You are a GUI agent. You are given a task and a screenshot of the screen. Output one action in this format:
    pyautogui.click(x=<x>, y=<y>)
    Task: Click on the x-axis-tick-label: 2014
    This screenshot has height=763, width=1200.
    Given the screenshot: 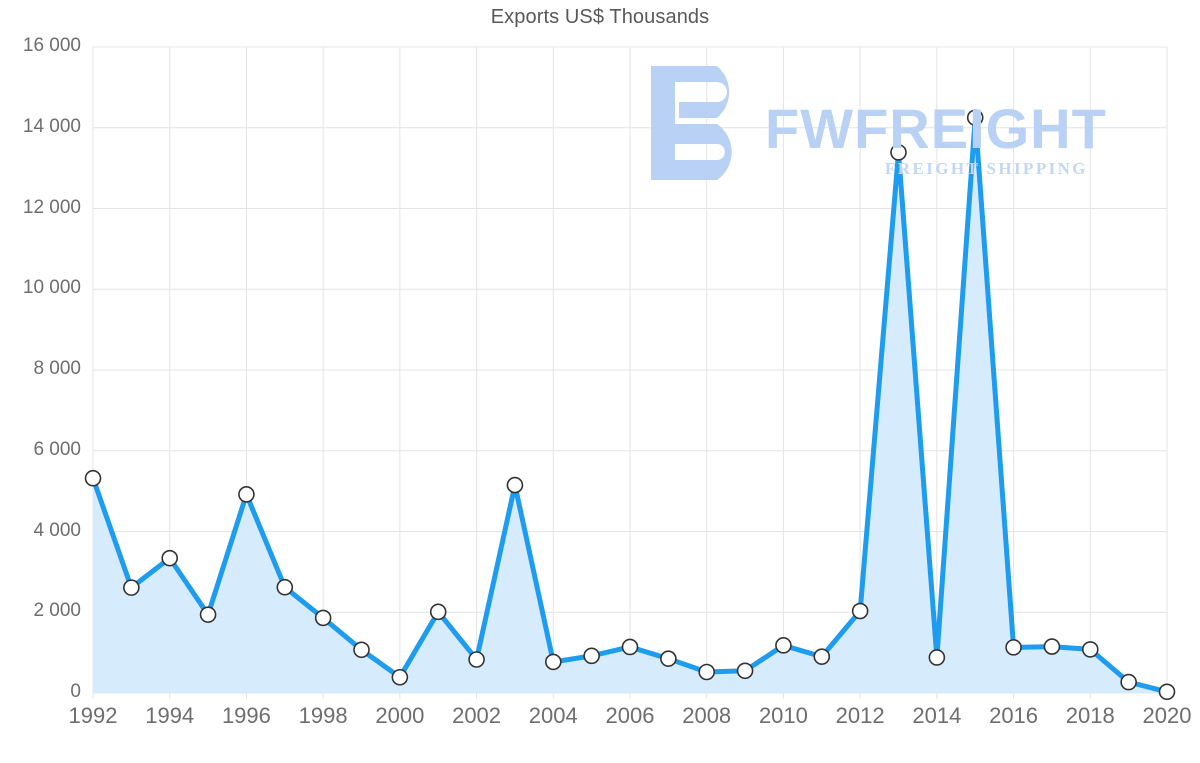 What is the action you would take?
    pyautogui.click(x=937, y=715)
    